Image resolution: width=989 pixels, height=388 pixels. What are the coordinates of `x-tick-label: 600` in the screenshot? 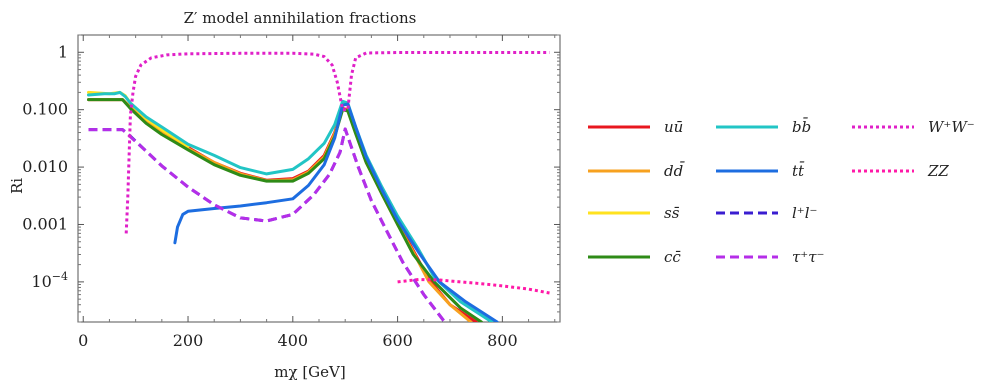 It's located at (397, 340).